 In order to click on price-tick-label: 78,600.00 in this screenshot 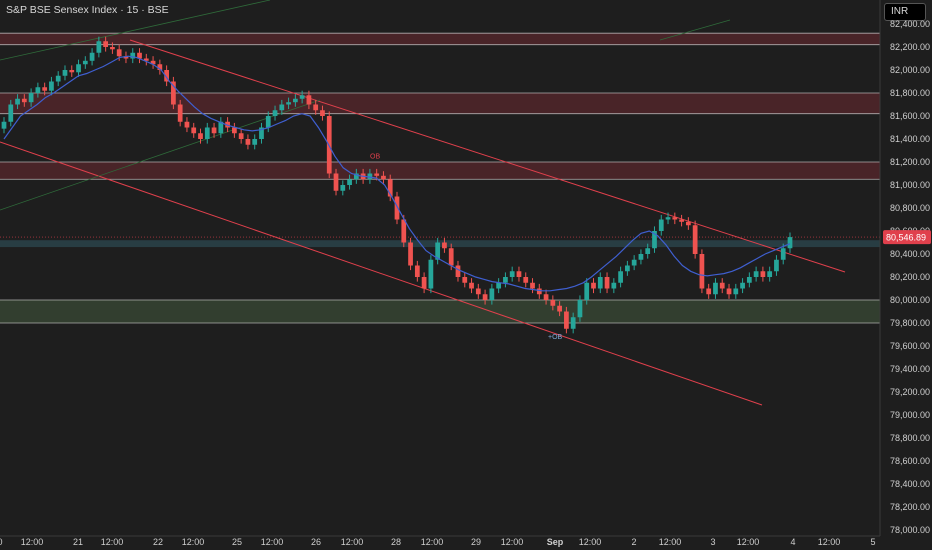, I will do `click(910, 461)`.